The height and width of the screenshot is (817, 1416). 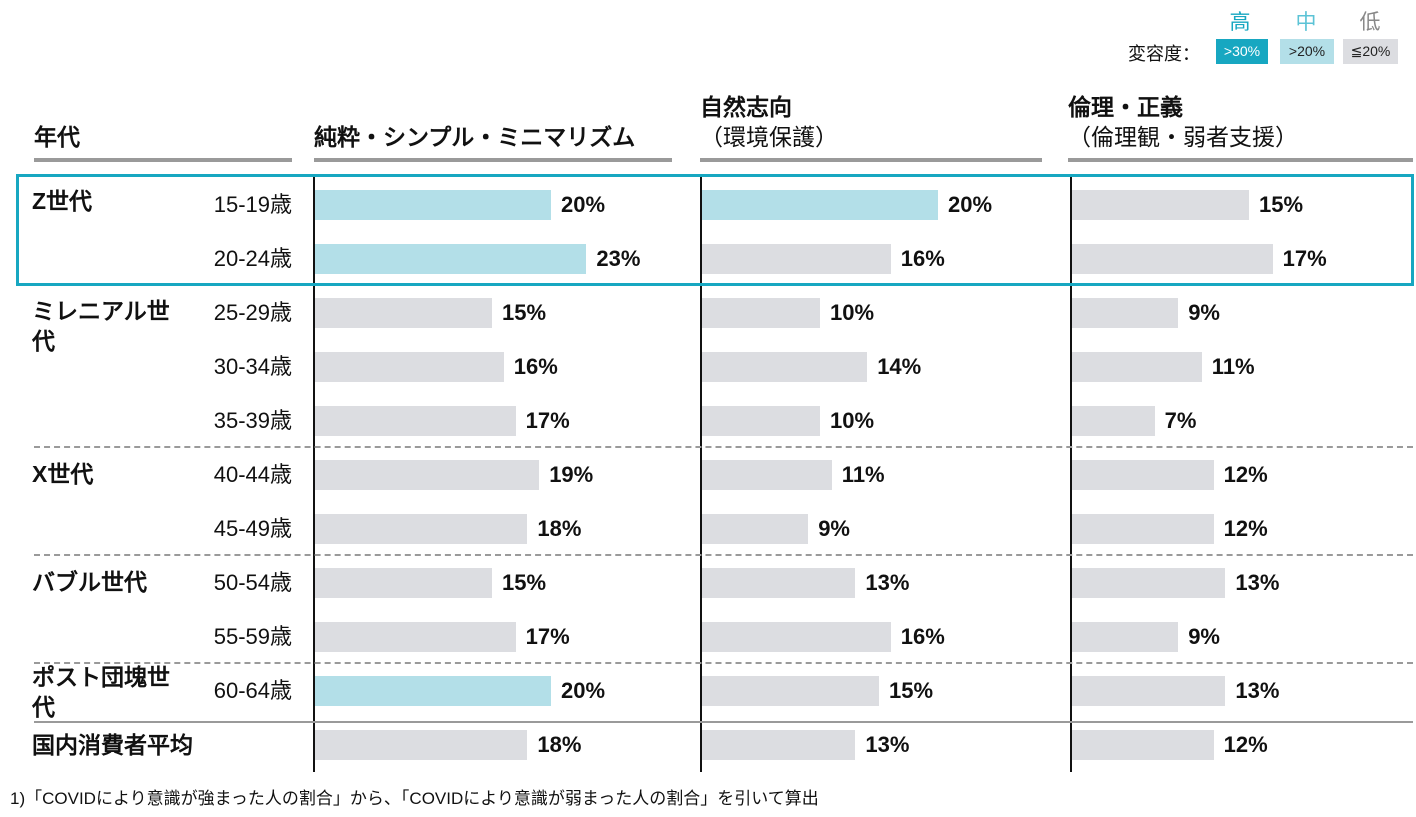 What do you see at coordinates (922, 636) in the screenshot?
I see `value-label-nature: 16%` at bounding box center [922, 636].